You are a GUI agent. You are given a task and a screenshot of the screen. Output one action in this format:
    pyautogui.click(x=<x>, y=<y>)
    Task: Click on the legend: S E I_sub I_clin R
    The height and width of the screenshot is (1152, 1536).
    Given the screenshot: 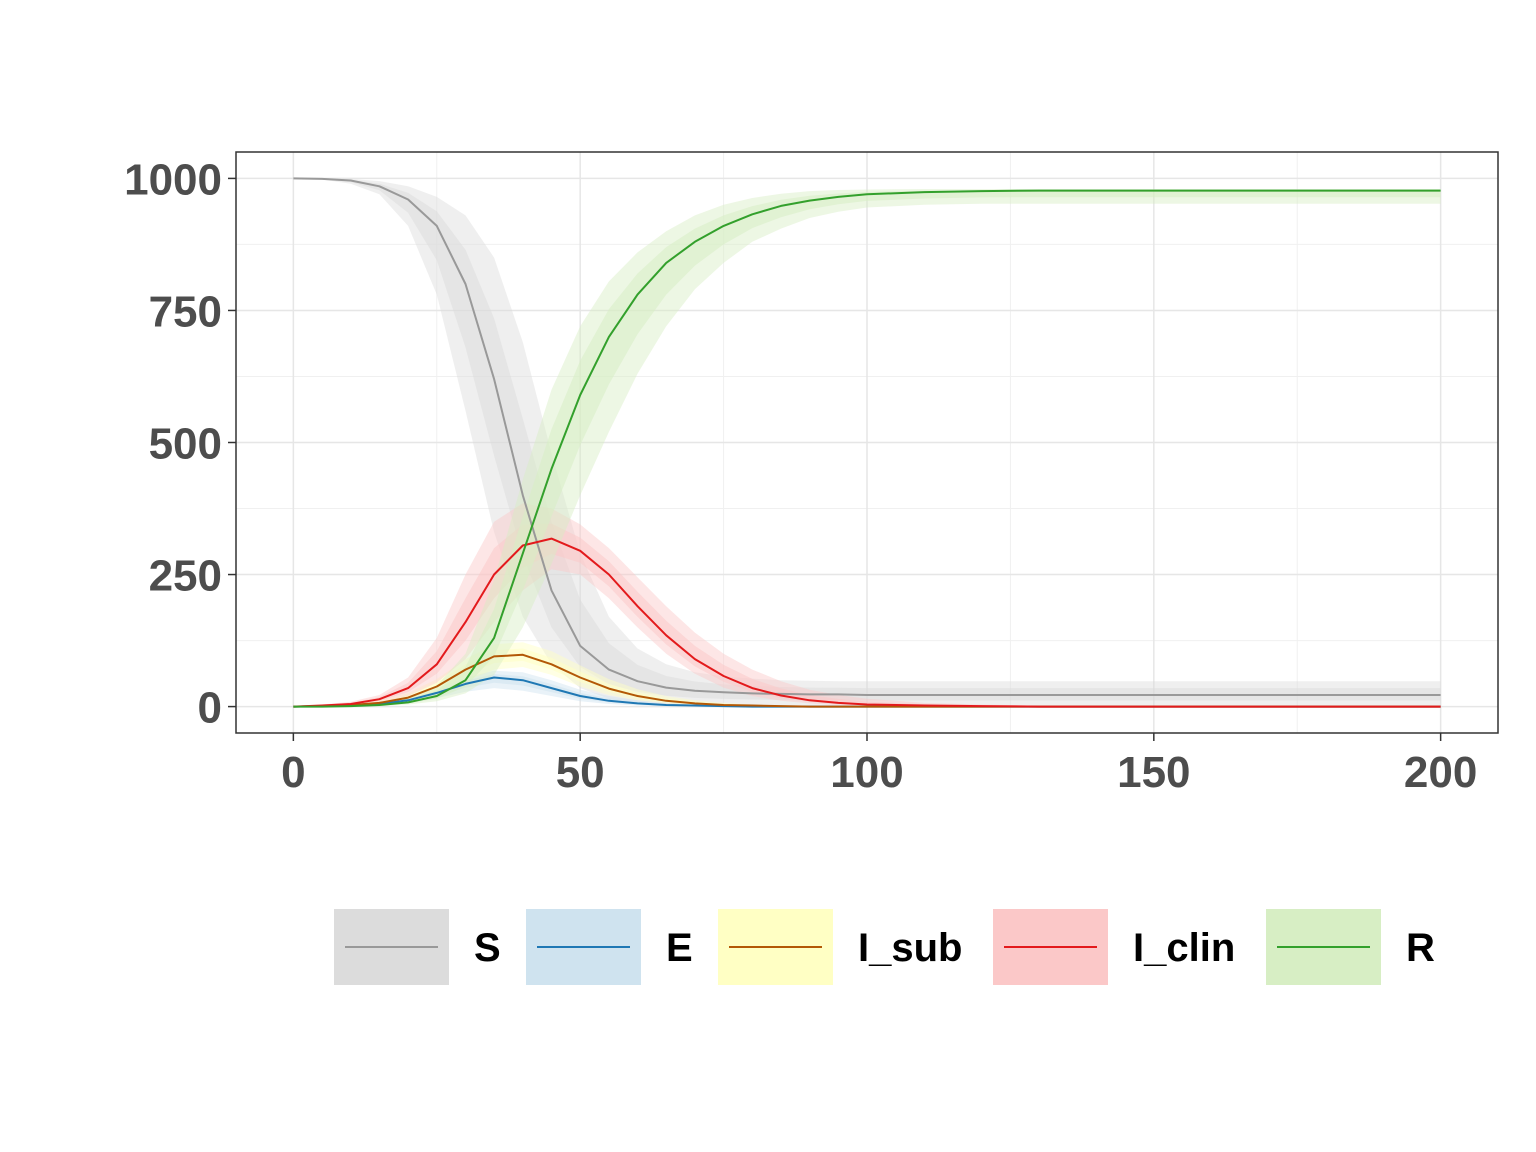 What is the action you would take?
    pyautogui.click(x=884, y=947)
    